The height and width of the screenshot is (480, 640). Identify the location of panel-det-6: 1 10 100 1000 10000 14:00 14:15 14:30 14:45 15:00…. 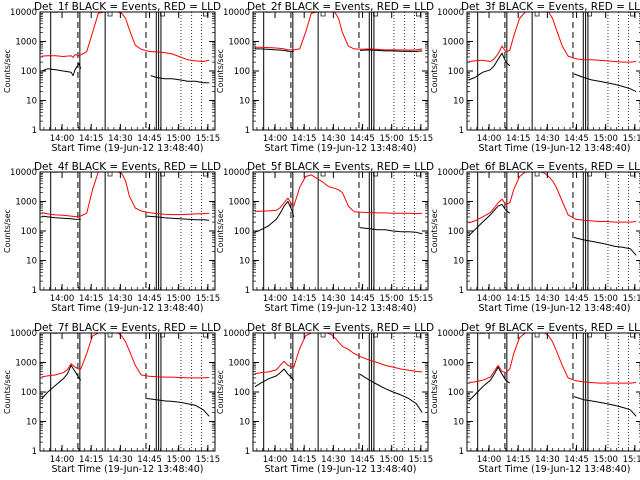
(535, 237).